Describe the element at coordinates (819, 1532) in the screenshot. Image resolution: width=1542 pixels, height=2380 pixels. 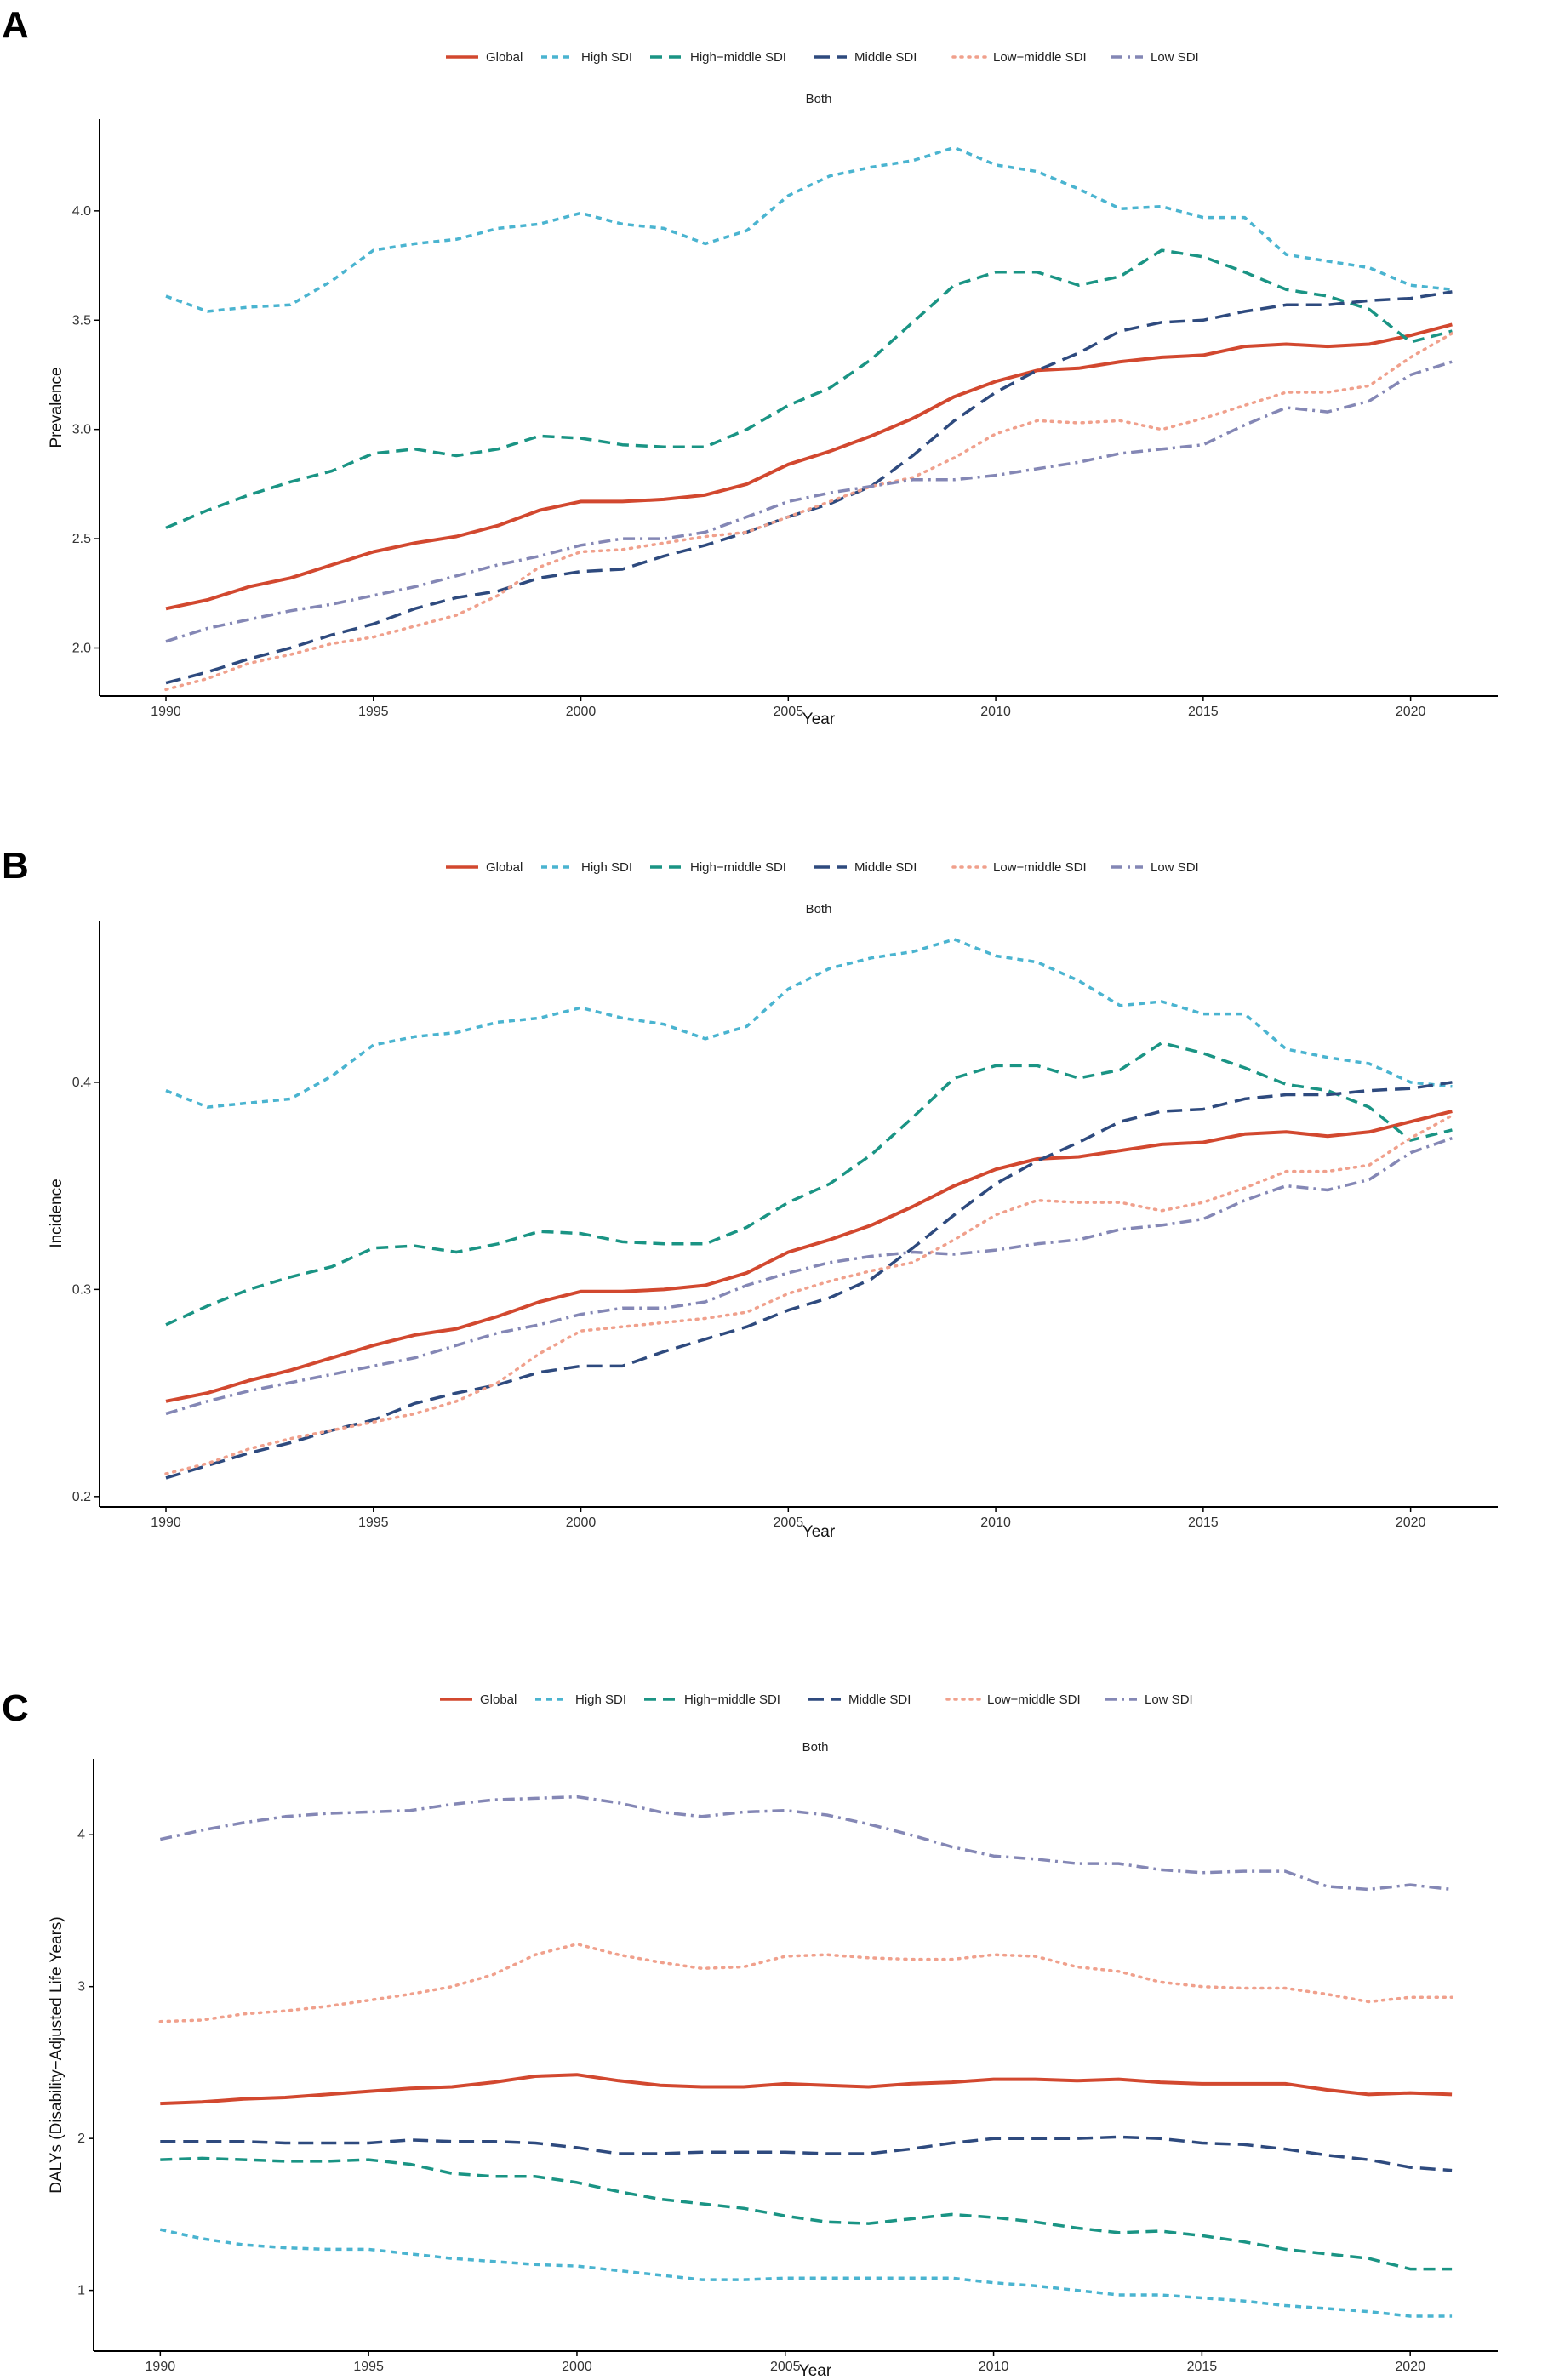
I see `panel-b-x-axis-title: Year` at that location.